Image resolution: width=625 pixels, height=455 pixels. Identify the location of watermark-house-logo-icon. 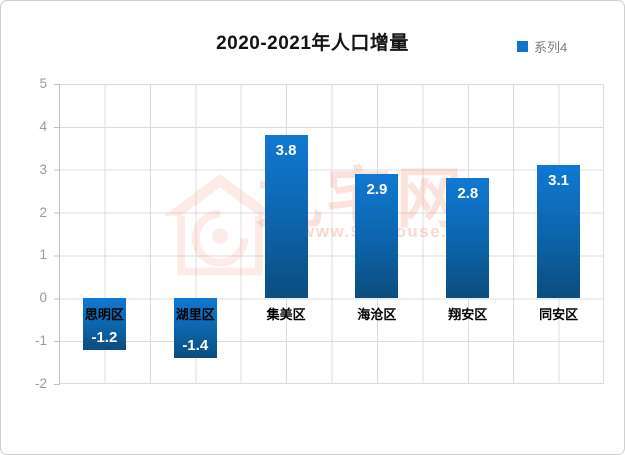
(220, 225).